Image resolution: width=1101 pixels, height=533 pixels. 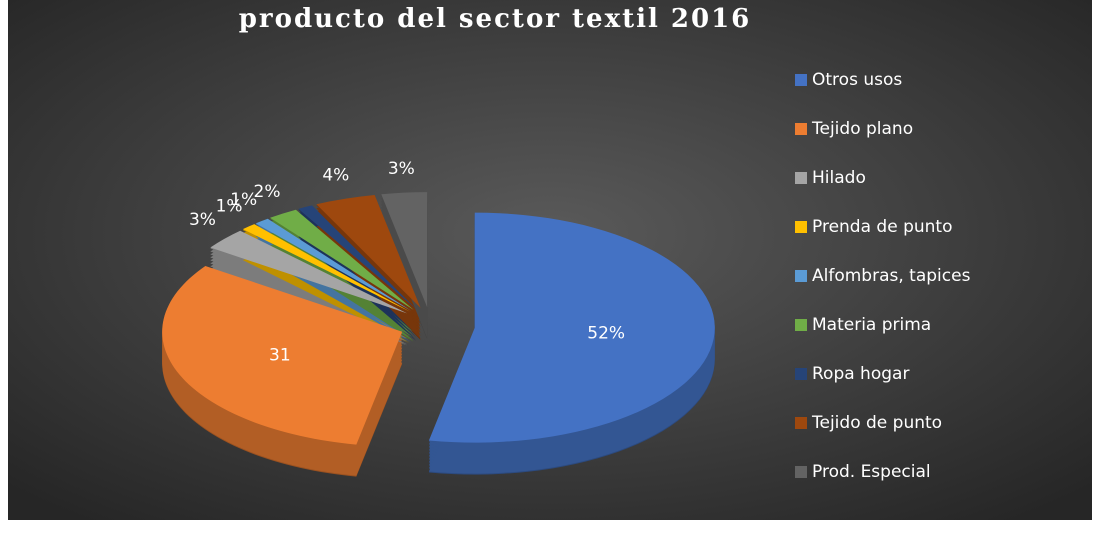 I want to click on legend-label: Tejido plano, so click(x=862, y=129).